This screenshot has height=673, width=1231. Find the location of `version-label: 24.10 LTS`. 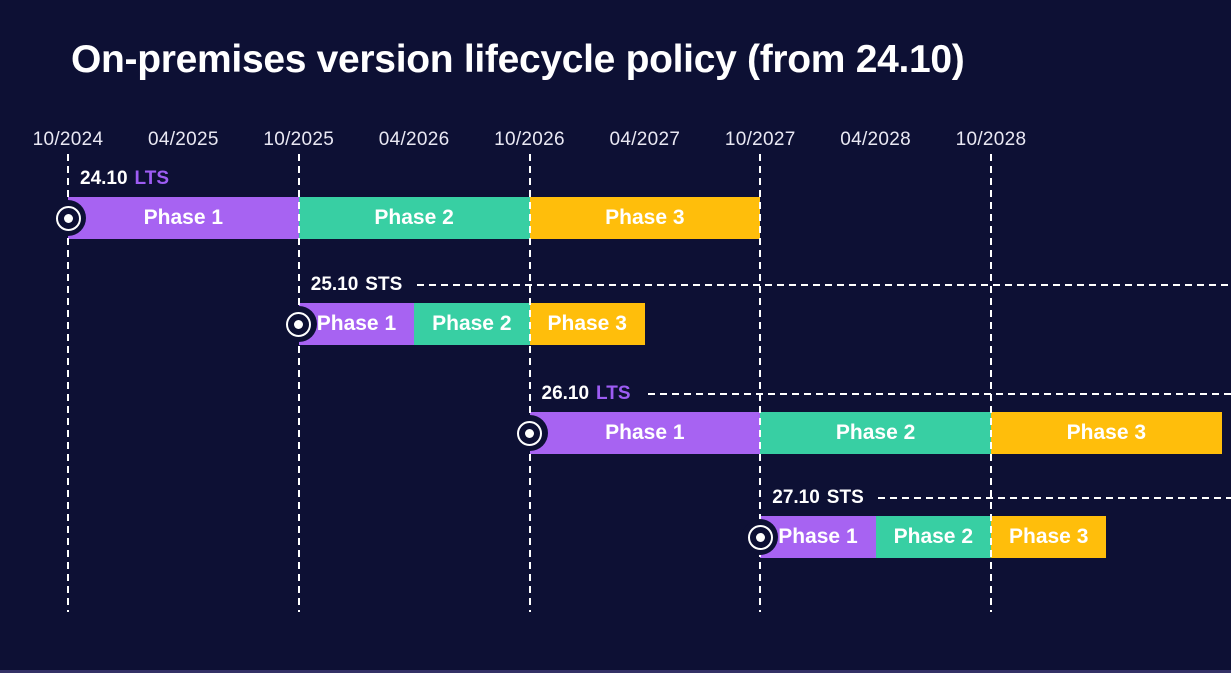

version-label: 24.10 LTS is located at coordinates (124, 179).